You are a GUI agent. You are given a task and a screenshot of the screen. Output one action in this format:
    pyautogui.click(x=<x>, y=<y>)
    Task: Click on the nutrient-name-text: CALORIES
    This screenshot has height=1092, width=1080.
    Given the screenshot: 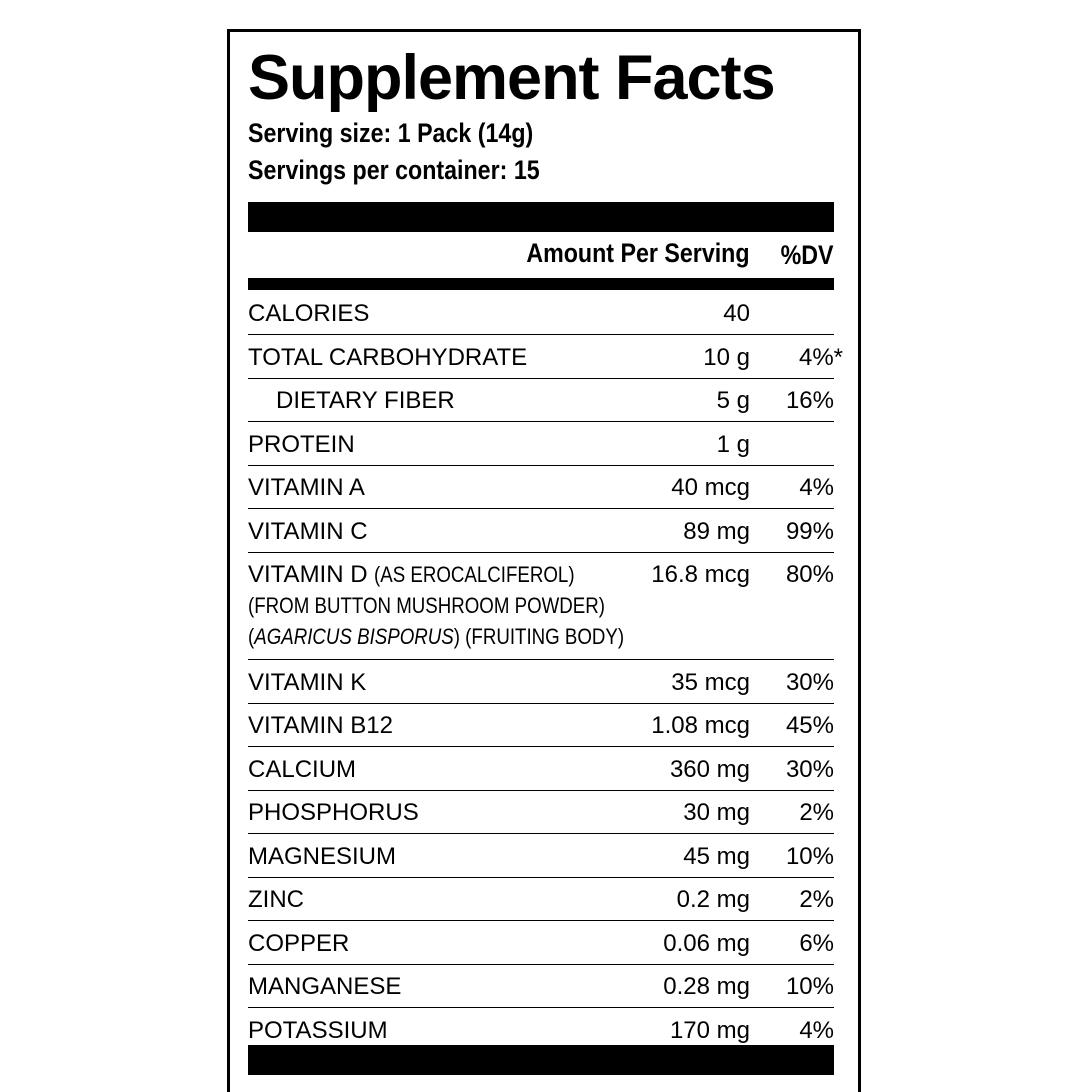 What is the action you would take?
    pyautogui.click(x=309, y=313)
    